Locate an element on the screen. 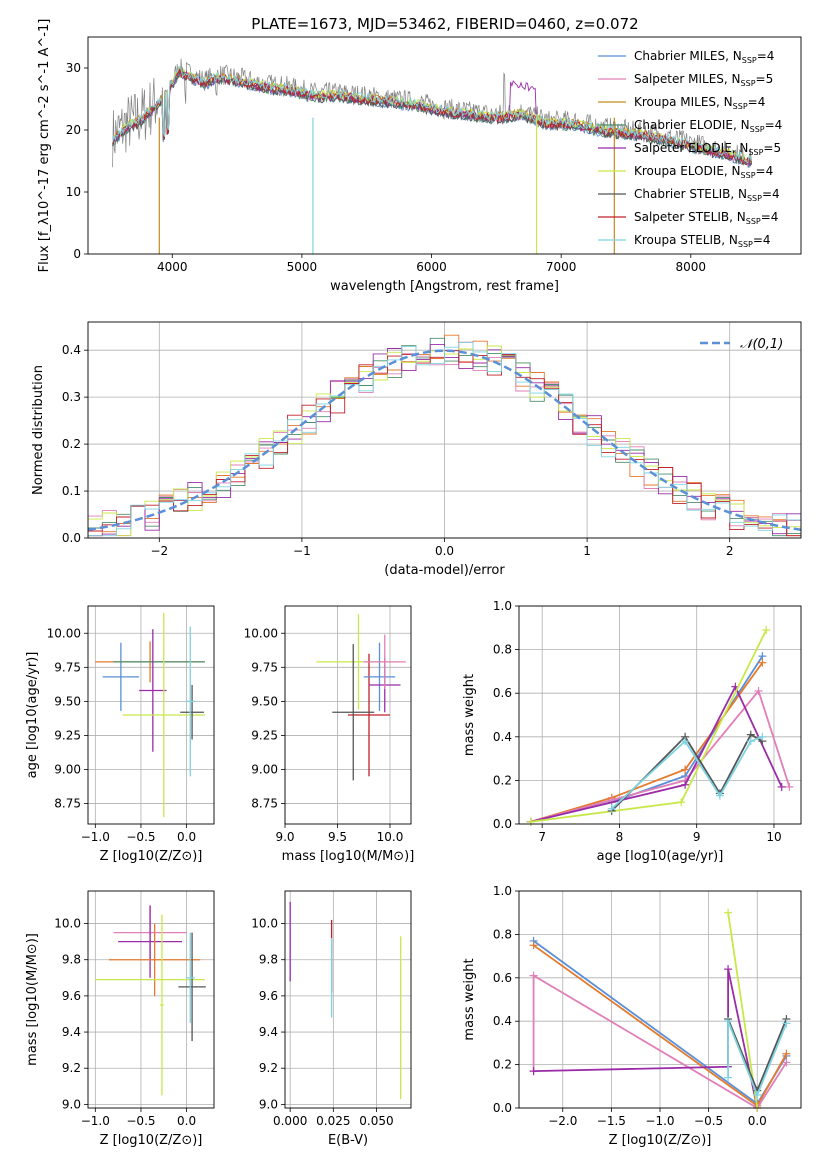  y-tick-label: 10 is located at coordinates (73, 192).